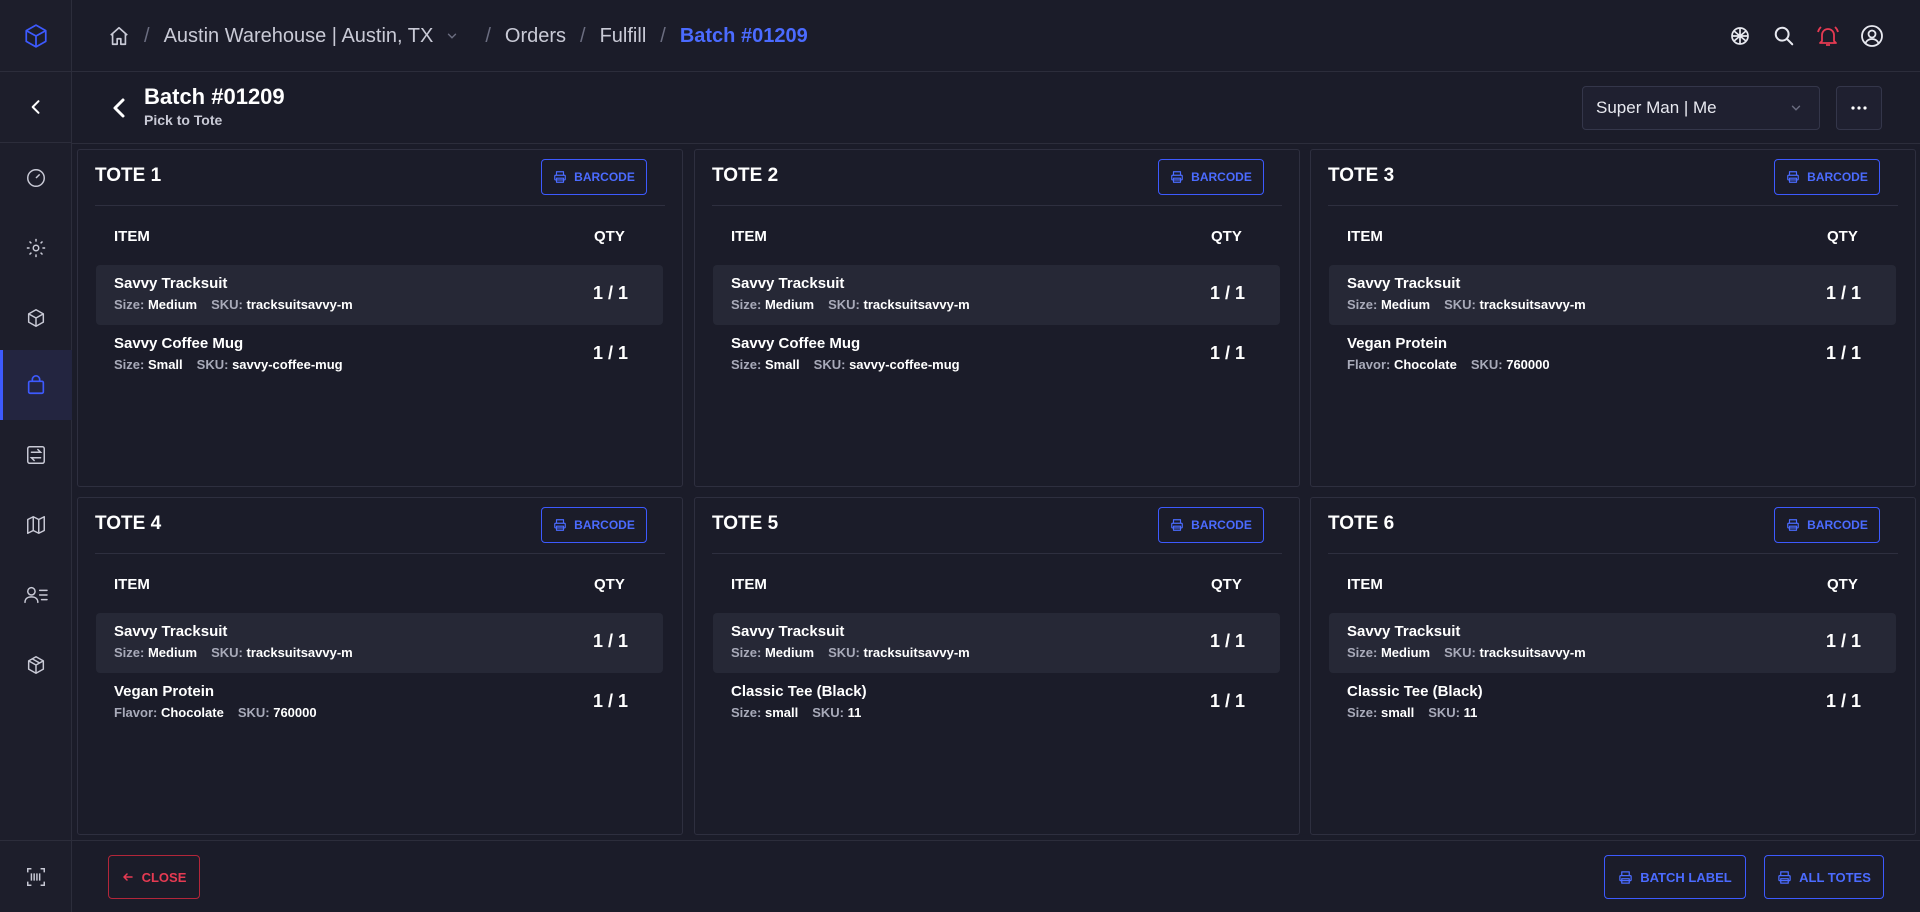 The width and height of the screenshot is (1920, 912). What do you see at coordinates (996, 876) in the screenshot?
I see `footer: CLOSE BATCH LABEL ALL TOTES` at bounding box center [996, 876].